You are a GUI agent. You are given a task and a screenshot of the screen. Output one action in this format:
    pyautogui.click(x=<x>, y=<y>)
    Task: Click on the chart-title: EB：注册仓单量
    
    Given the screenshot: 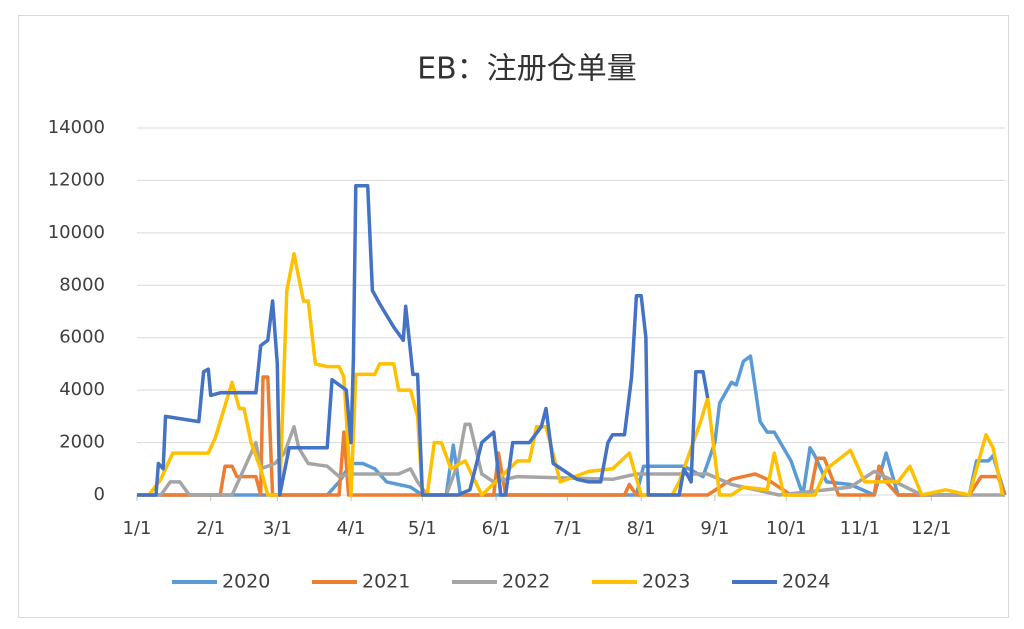 What is the action you would take?
    pyautogui.click(x=527, y=69)
    